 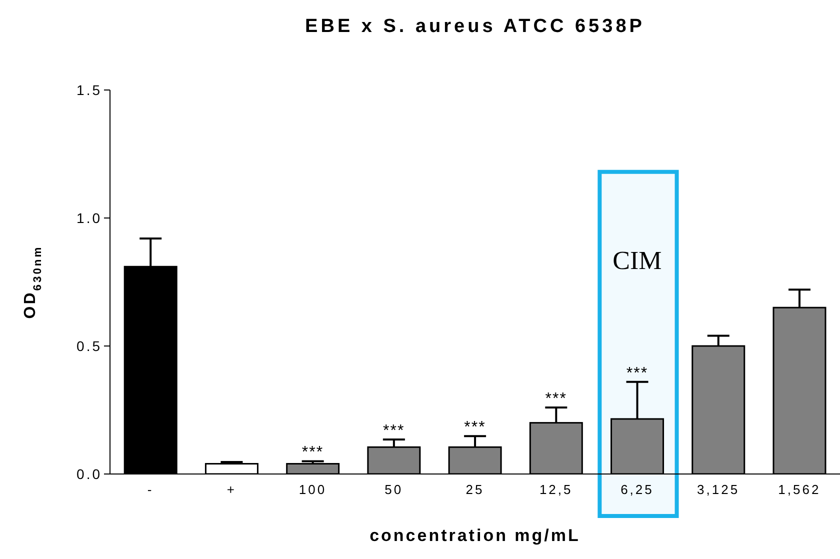 I want to click on y-tick-label: 0.5, so click(x=89, y=346).